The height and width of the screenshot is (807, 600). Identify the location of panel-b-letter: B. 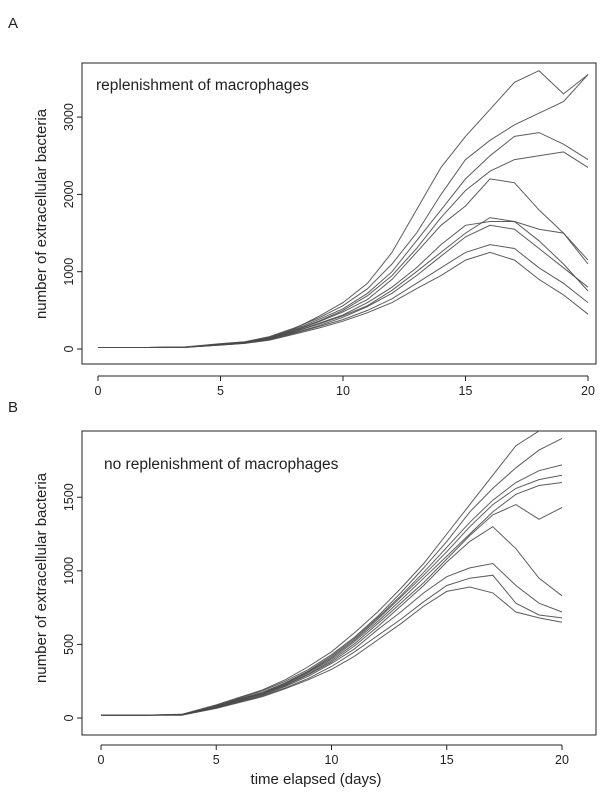
(13, 407).